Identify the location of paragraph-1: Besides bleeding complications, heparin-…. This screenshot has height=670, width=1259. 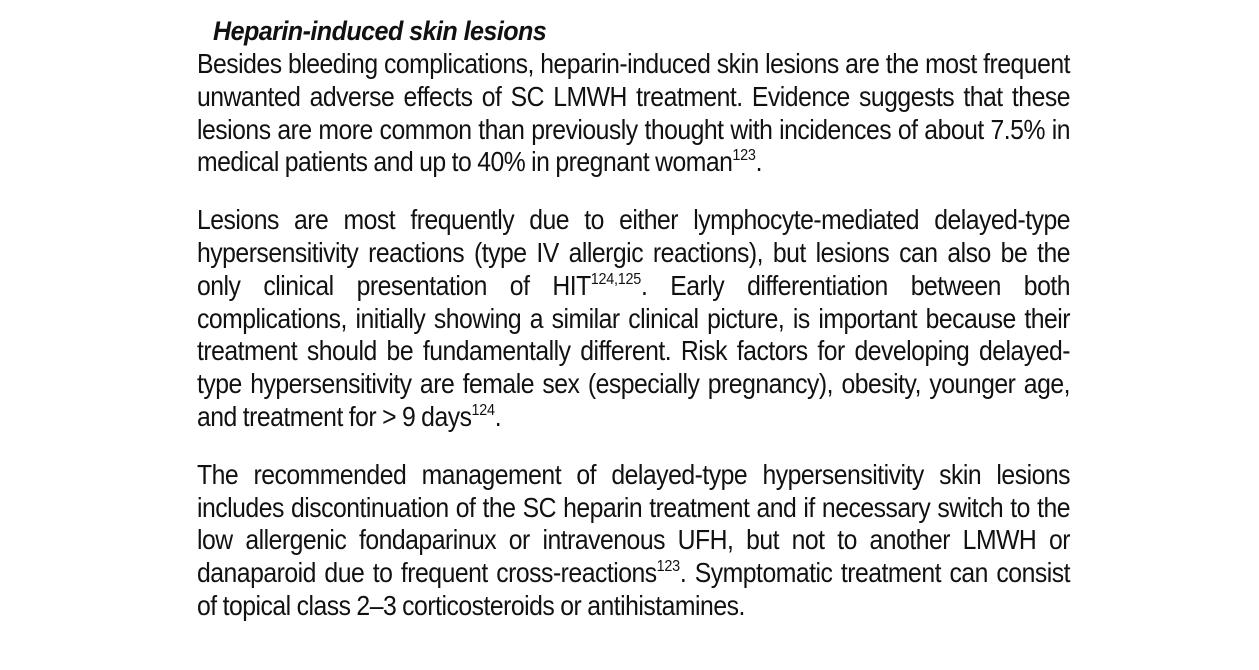
(633, 113).